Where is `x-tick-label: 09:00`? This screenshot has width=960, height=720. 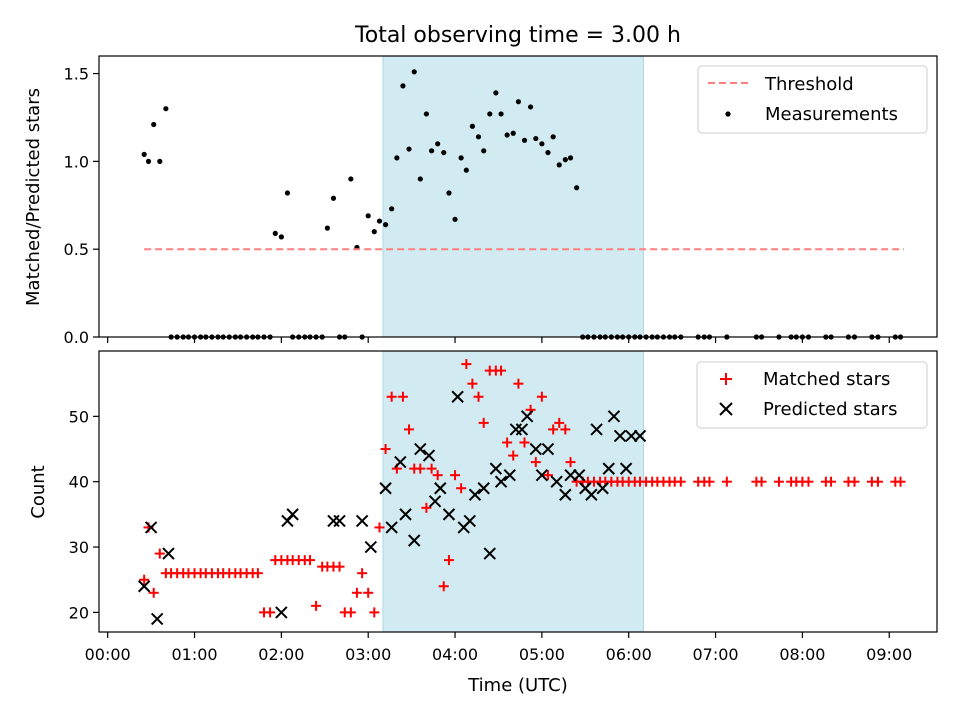
x-tick-label: 09:00 is located at coordinates (889, 654).